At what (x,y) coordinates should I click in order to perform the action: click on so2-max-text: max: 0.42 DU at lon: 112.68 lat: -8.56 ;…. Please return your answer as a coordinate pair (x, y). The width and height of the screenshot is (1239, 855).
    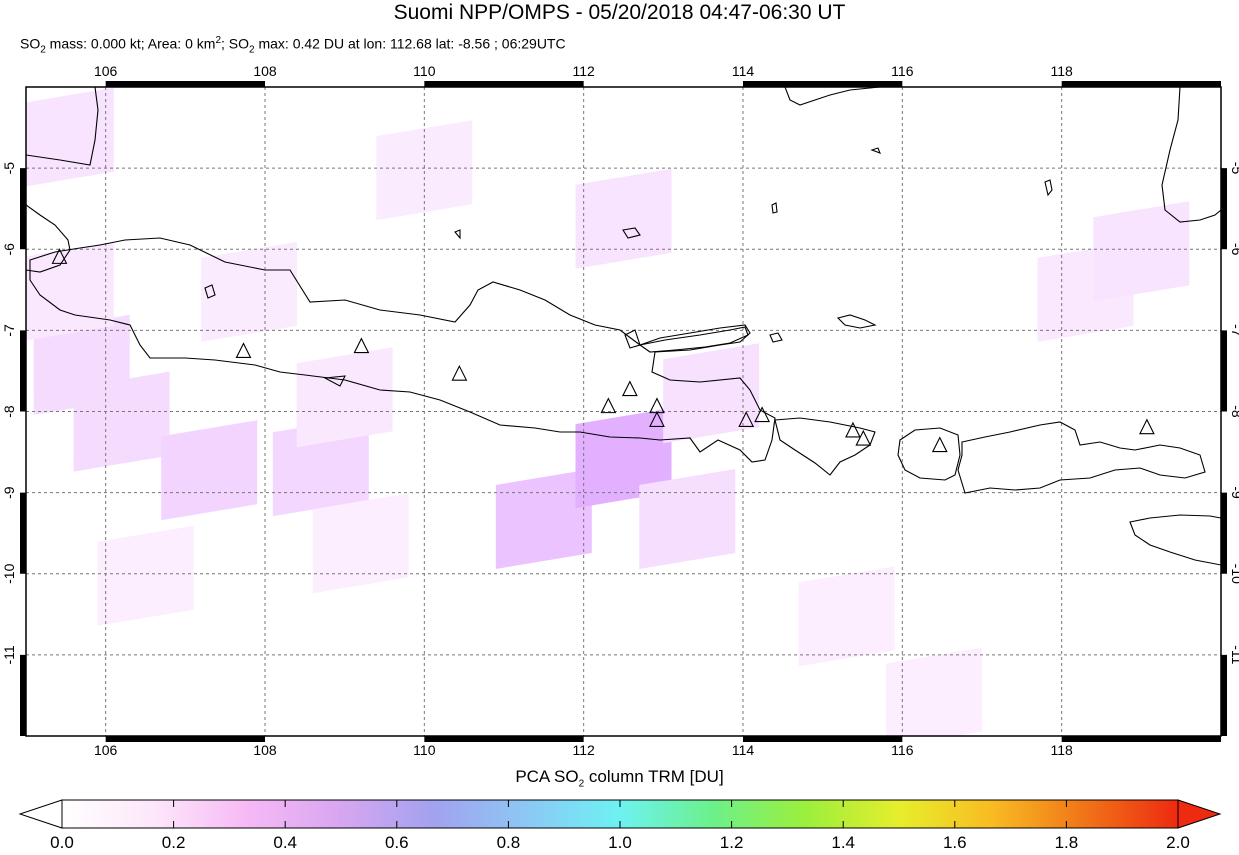
    Looking at the image, I should click on (410, 43).